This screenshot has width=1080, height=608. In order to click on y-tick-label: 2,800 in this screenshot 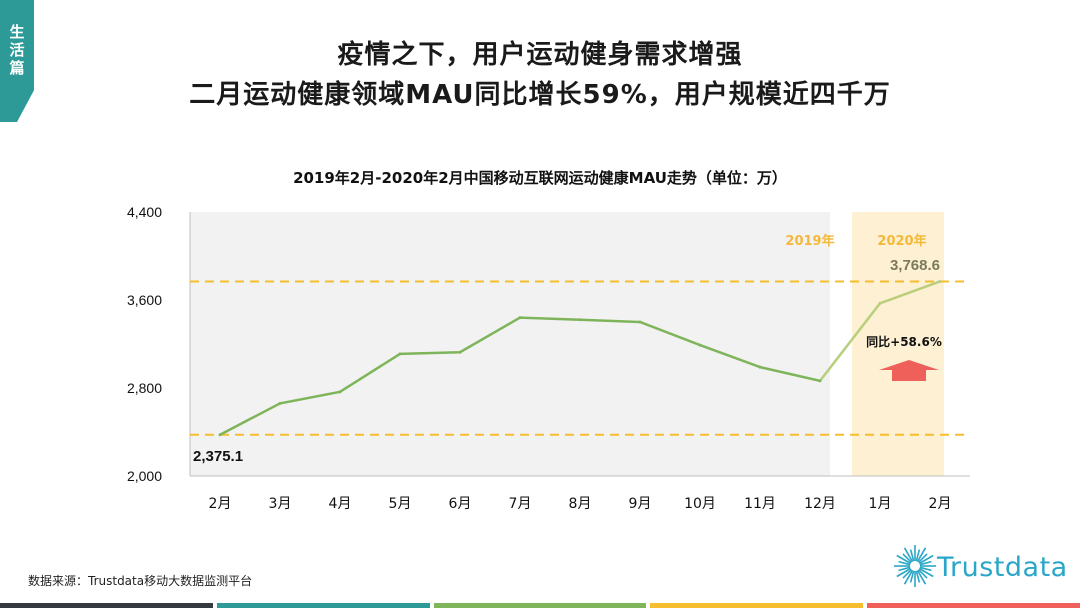, I will do `click(144, 388)`.